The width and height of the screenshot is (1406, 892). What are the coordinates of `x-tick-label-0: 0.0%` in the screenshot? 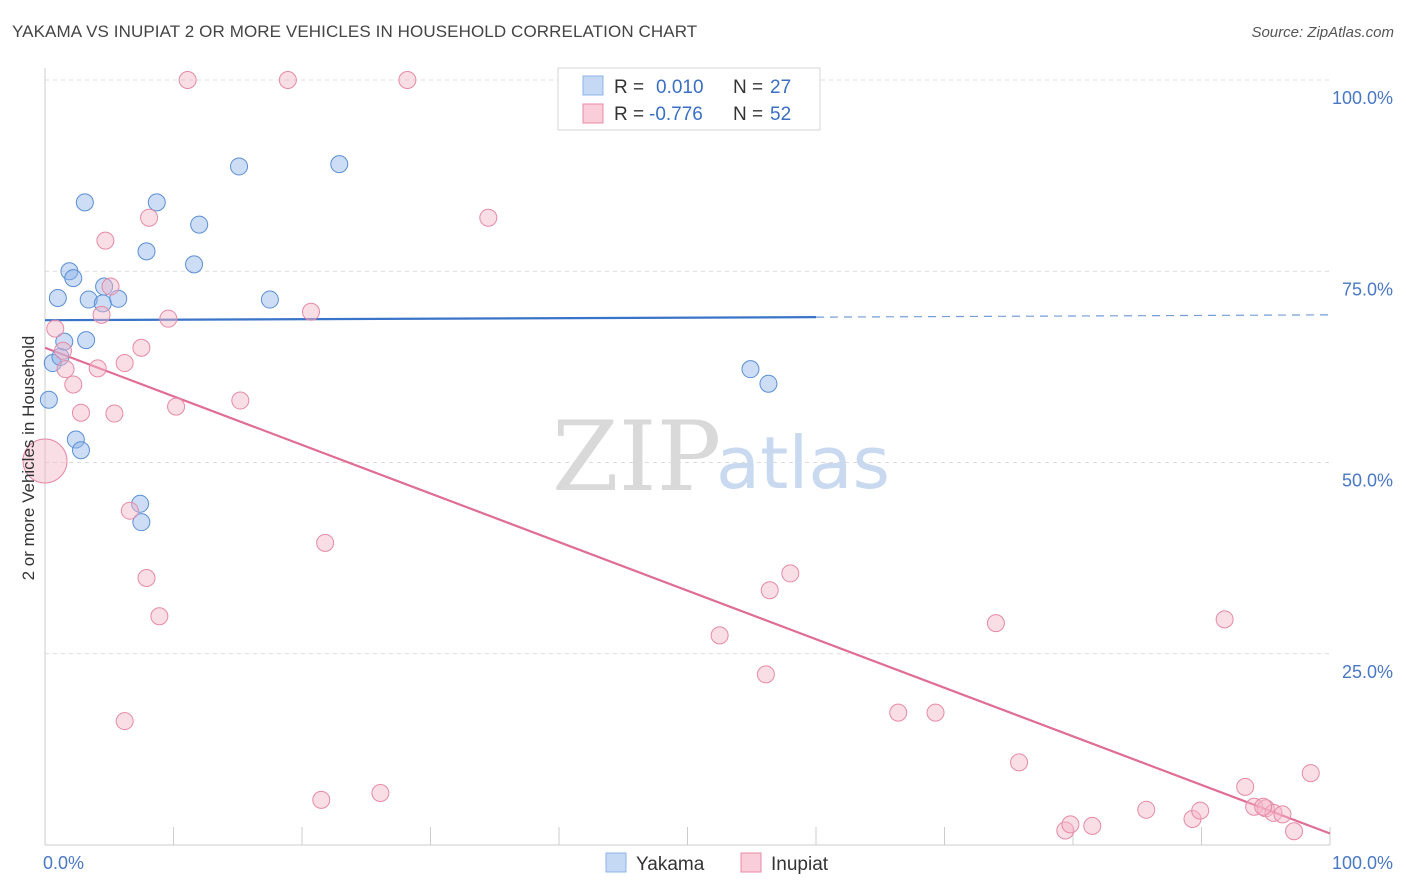 It's located at (63, 863).